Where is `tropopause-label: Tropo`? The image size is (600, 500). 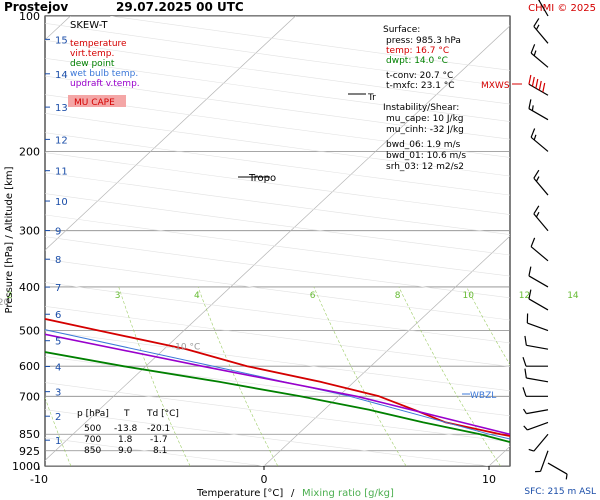
tropopause-label: Tropo is located at coordinates (262, 178).